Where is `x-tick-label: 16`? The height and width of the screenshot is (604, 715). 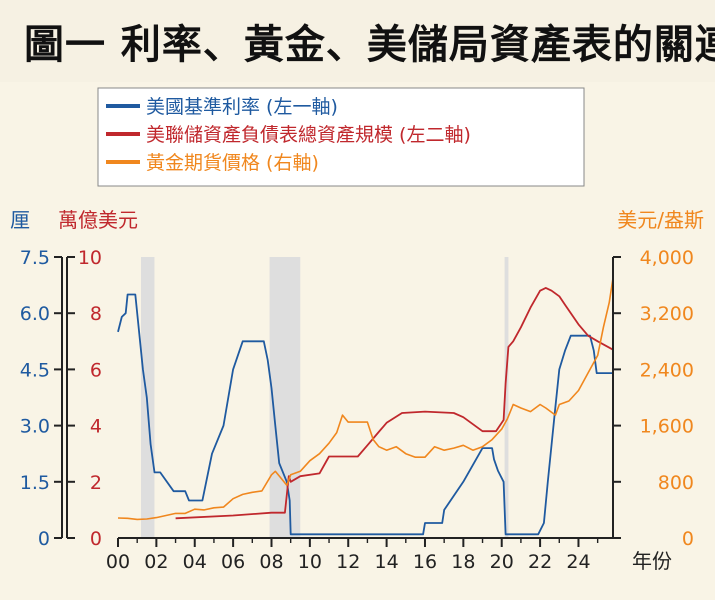
x-tick-label: 16 is located at coordinates (425, 562).